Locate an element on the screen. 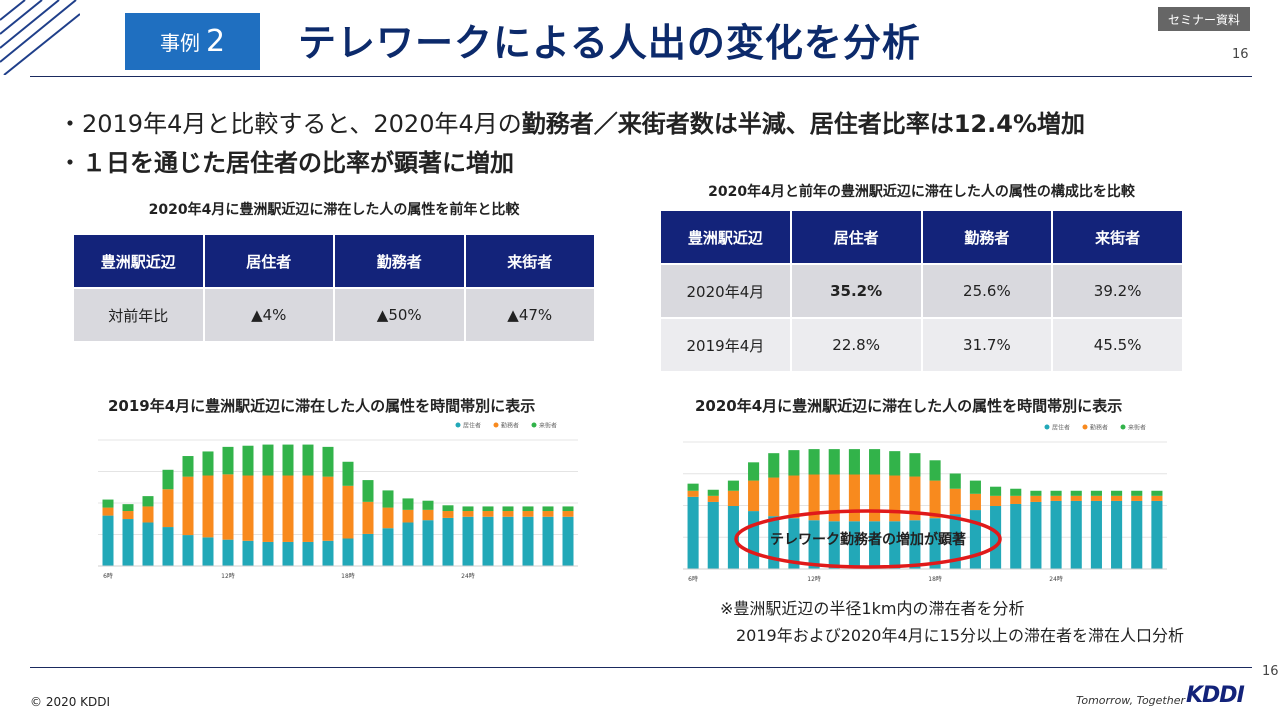 This screenshot has height=720, width=1280. legend-item: 居住者 is located at coordinates (468, 426).